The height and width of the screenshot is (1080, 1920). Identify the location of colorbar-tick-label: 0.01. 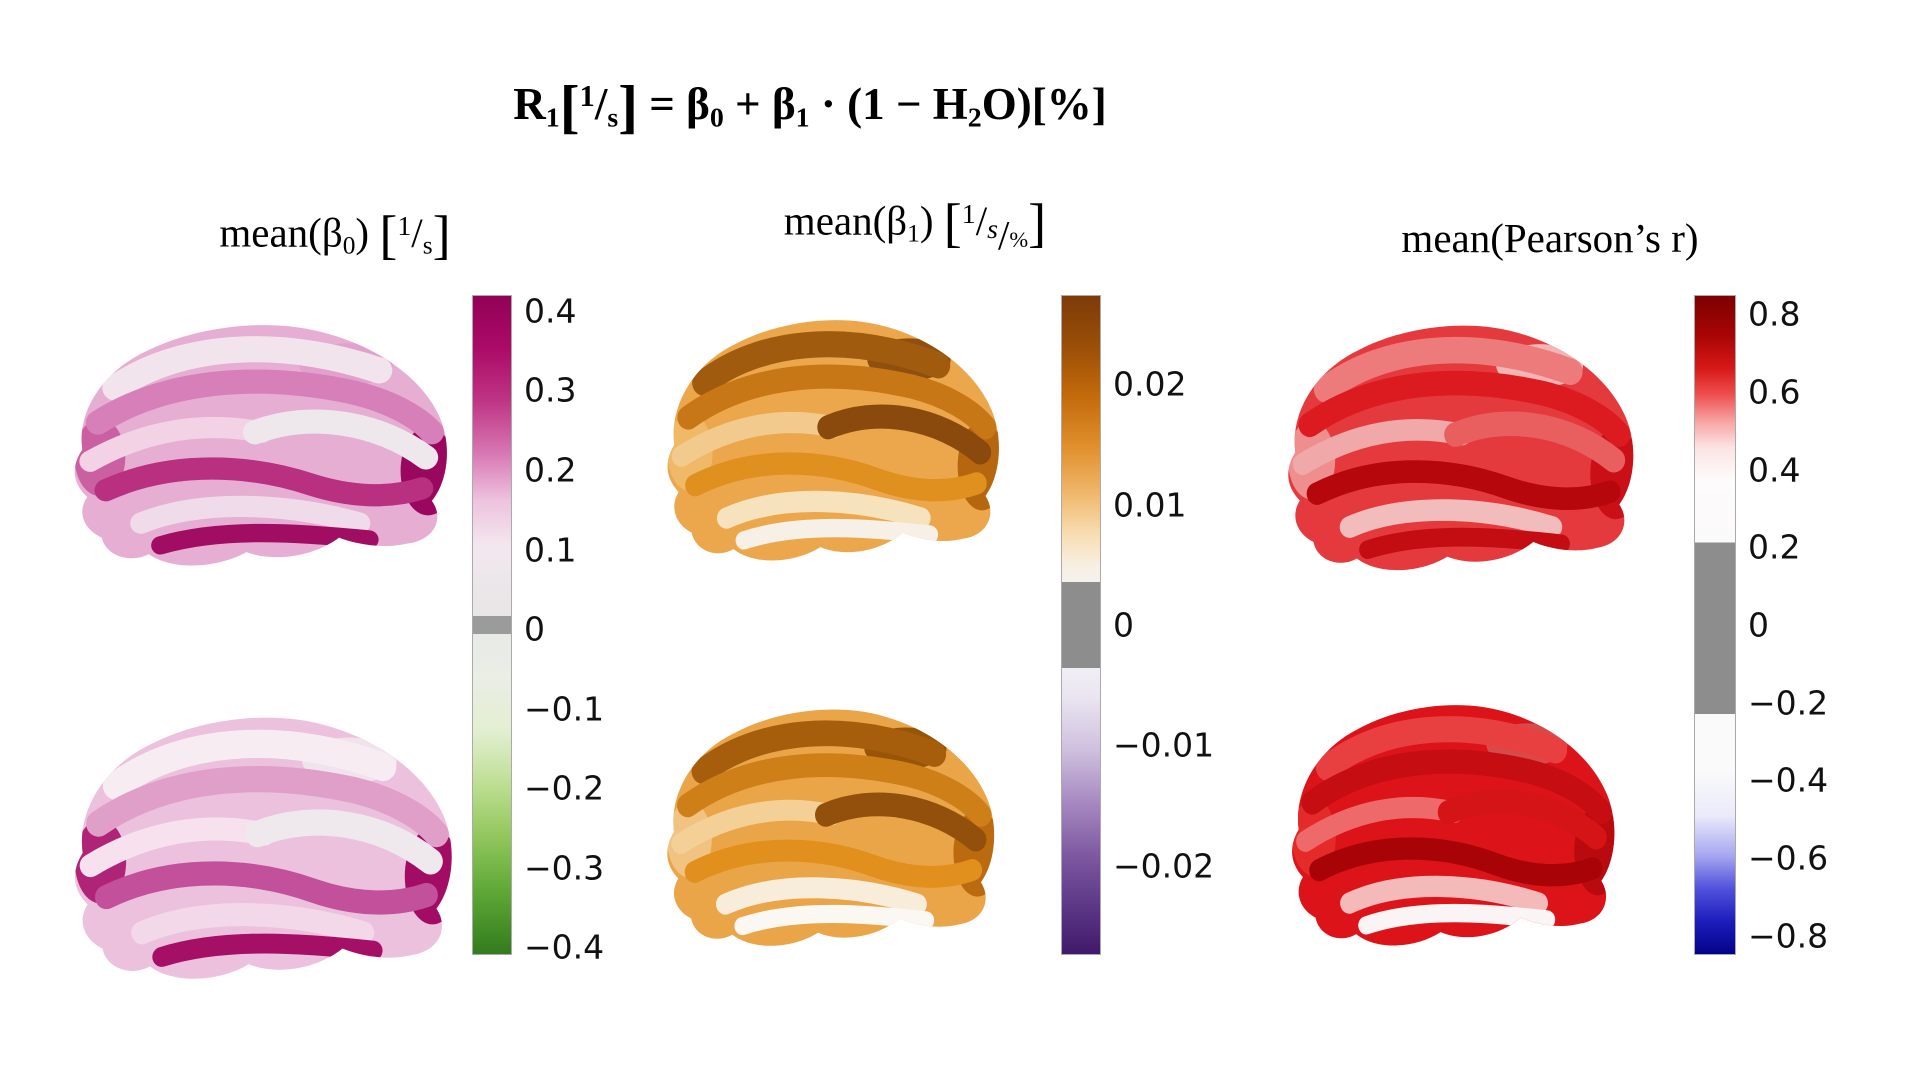
(1150, 505).